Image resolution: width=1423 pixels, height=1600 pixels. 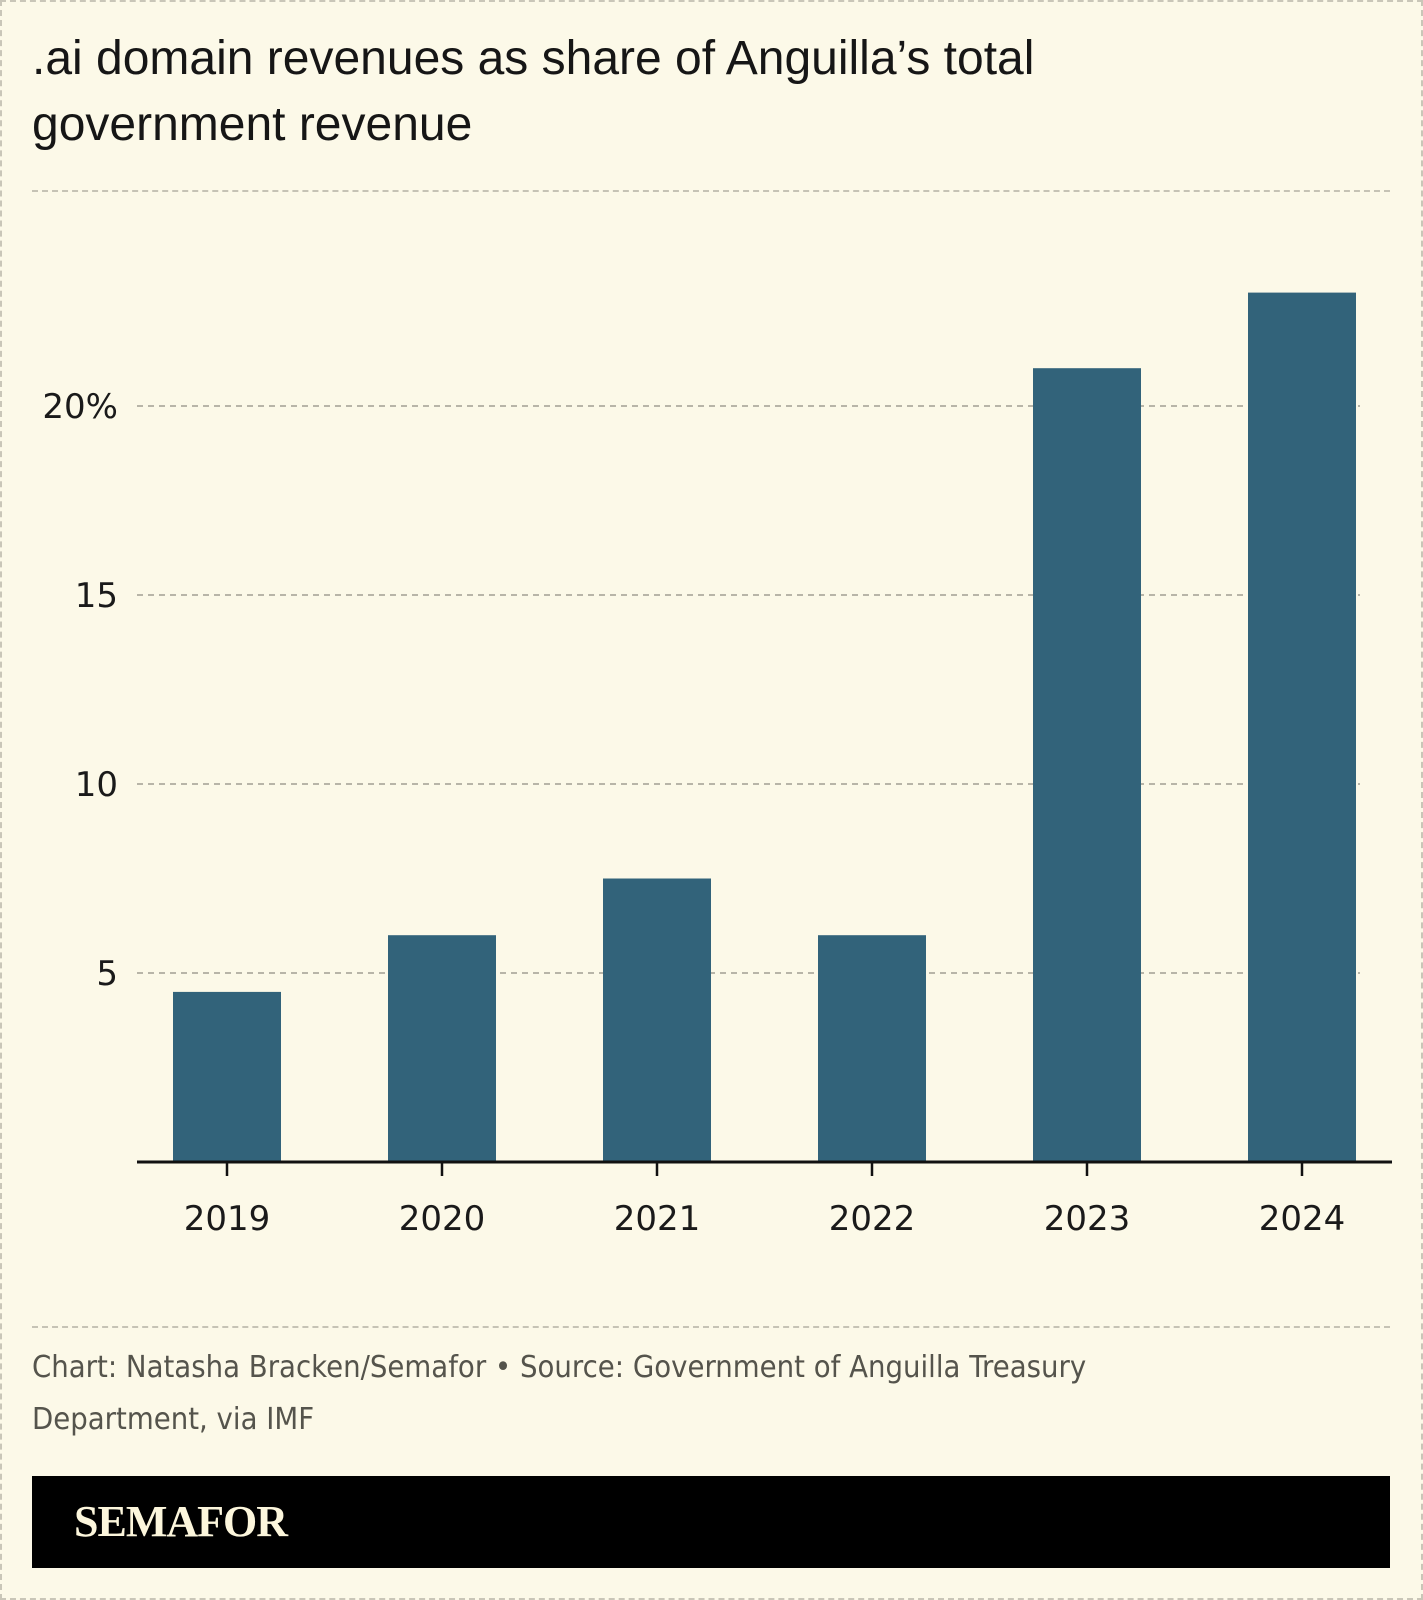 What do you see at coordinates (1302, 727) in the screenshot?
I see `bar-2024` at bounding box center [1302, 727].